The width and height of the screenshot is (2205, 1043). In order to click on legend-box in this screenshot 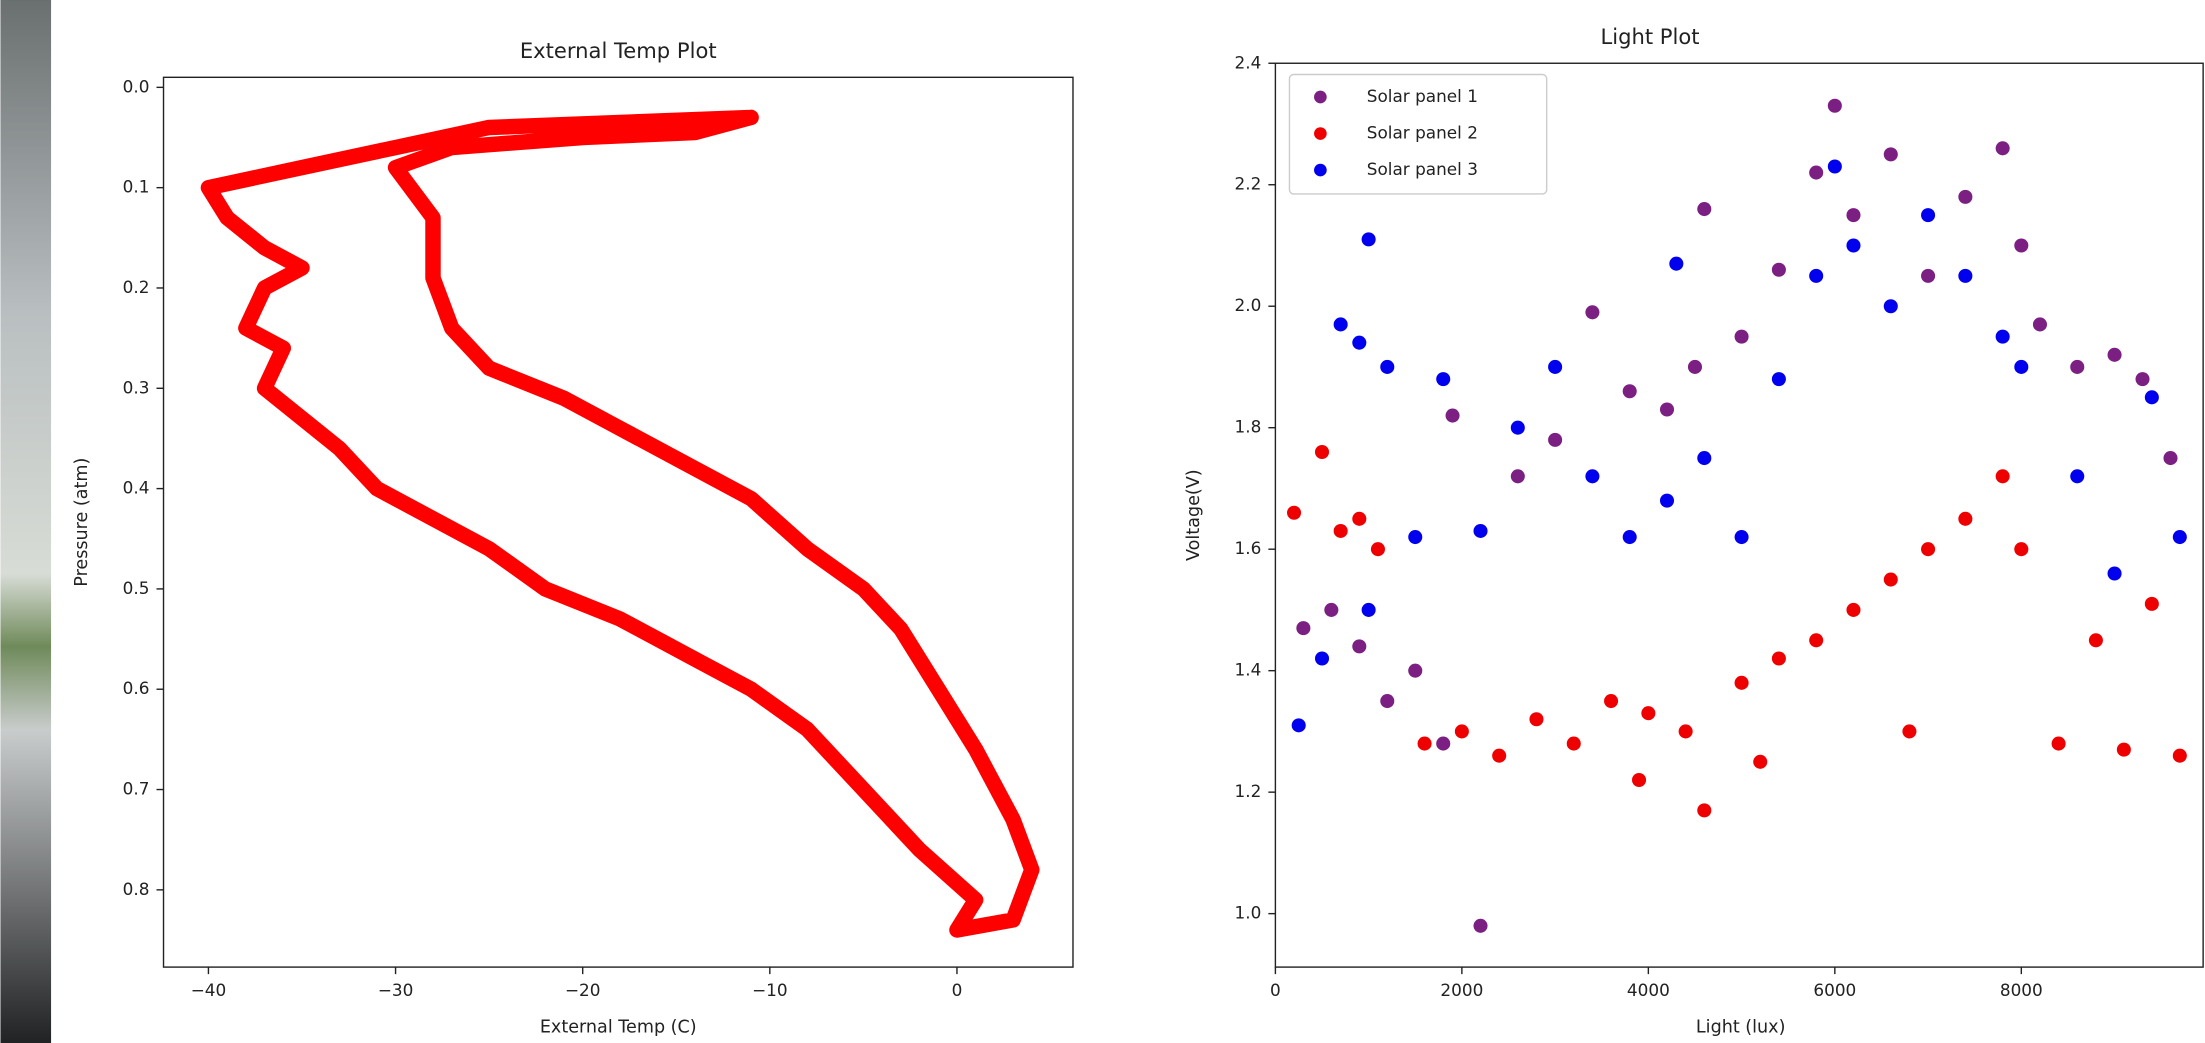, I will do `click(1418, 134)`.